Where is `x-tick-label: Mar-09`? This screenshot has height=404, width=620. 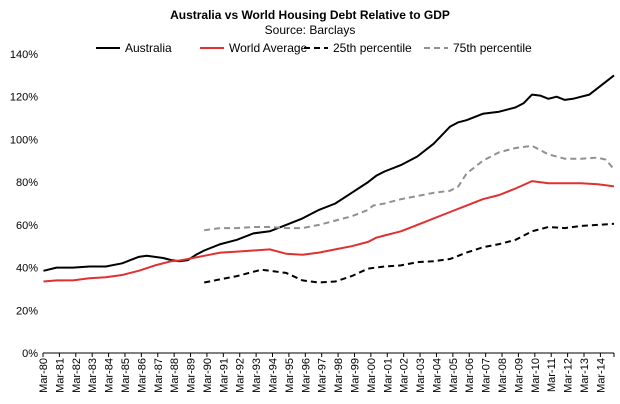 x-tick-label: Mar-09 is located at coordinates (519, 375).